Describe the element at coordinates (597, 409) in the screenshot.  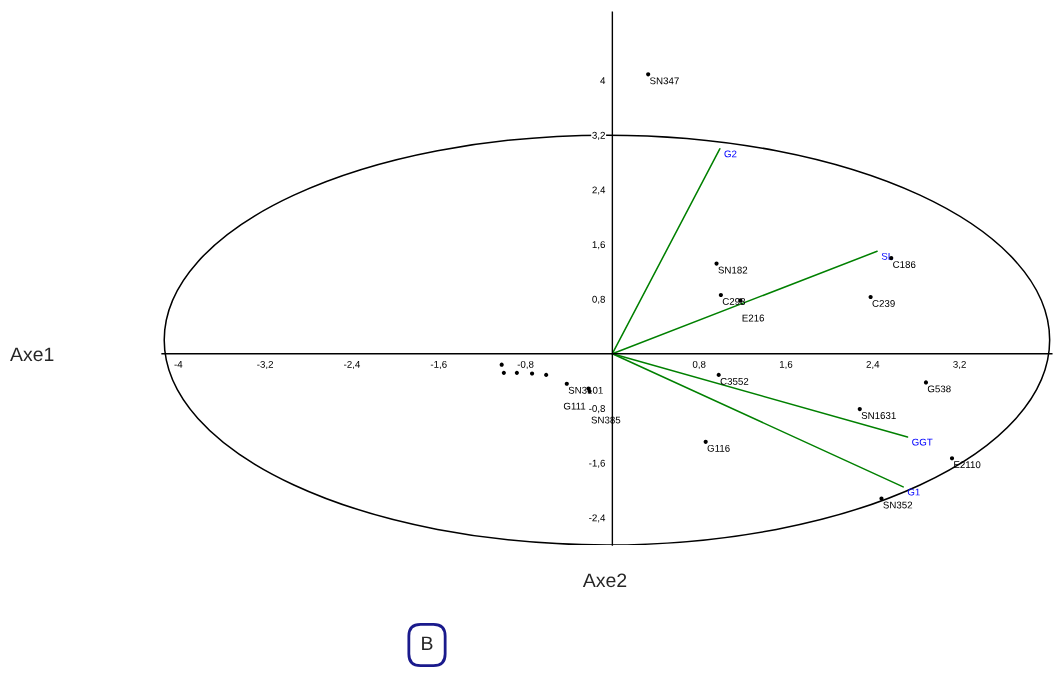
I see `y-tick-label: -0,8` at that location.